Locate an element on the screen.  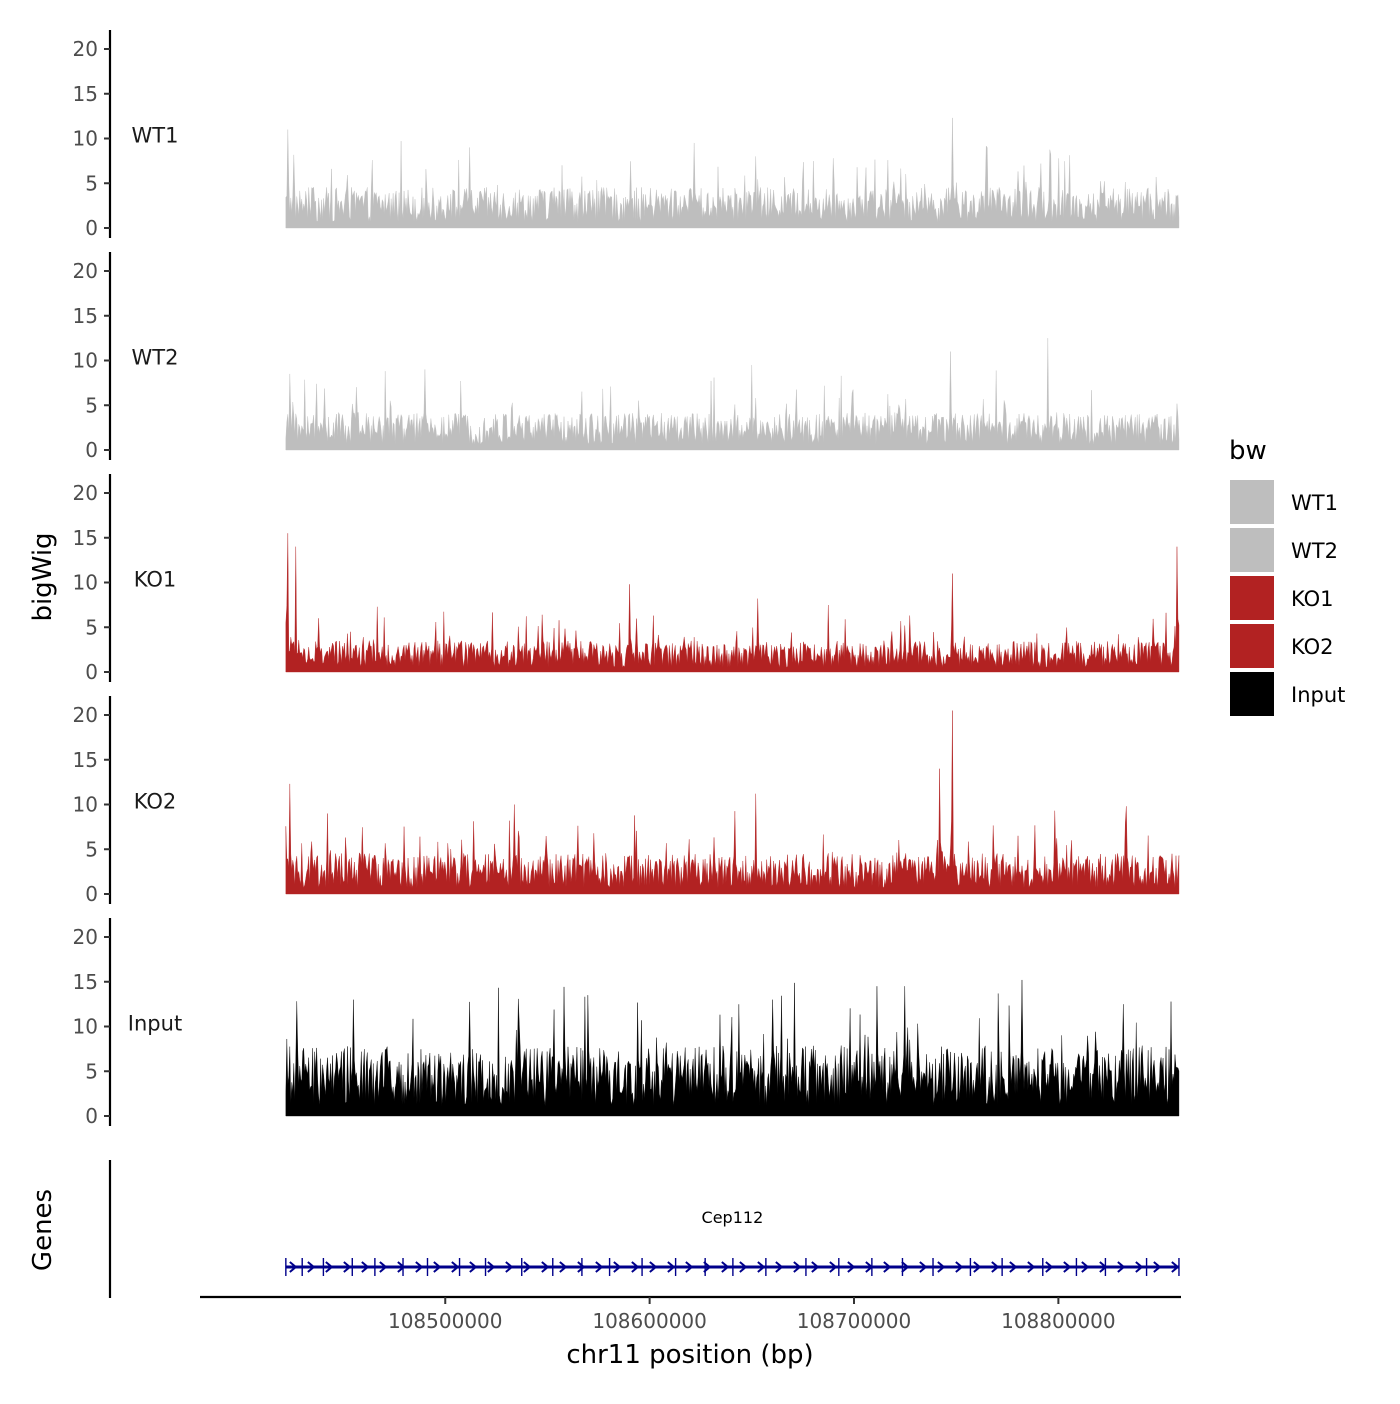
legend-item-input: Input is located at coordinates (1287, 694).